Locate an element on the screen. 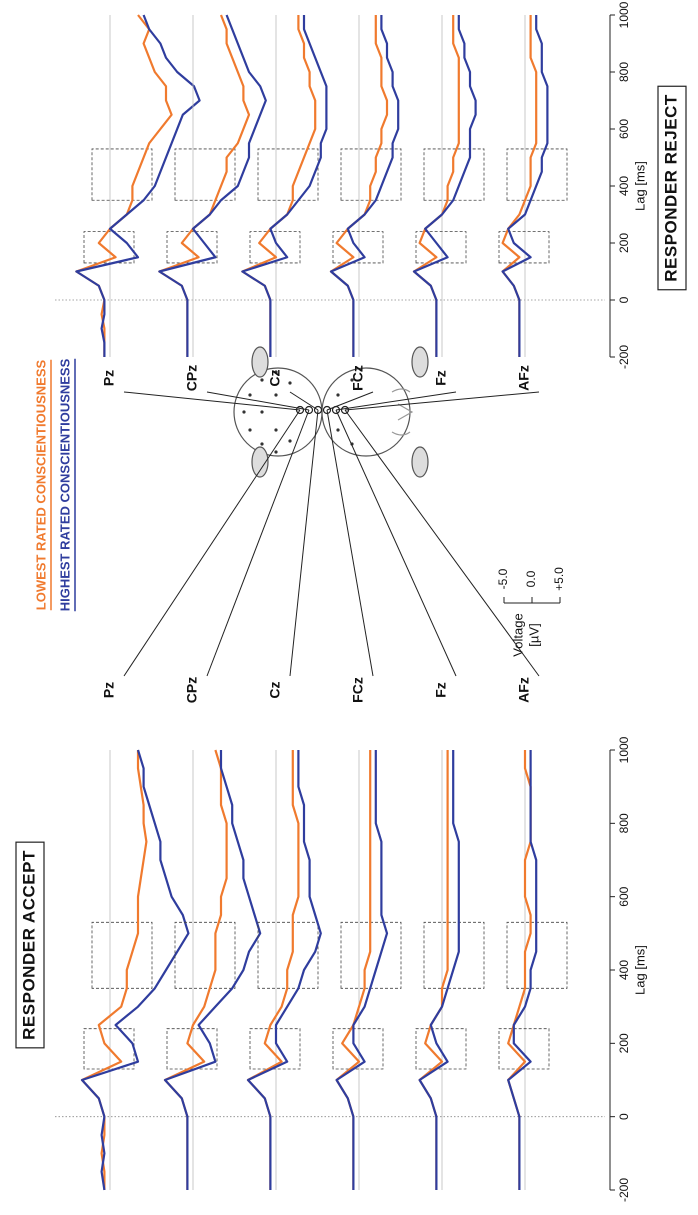 The image size is (698, 1215). scale-tick-label: +5.0 is located at coordinates (559, 579).